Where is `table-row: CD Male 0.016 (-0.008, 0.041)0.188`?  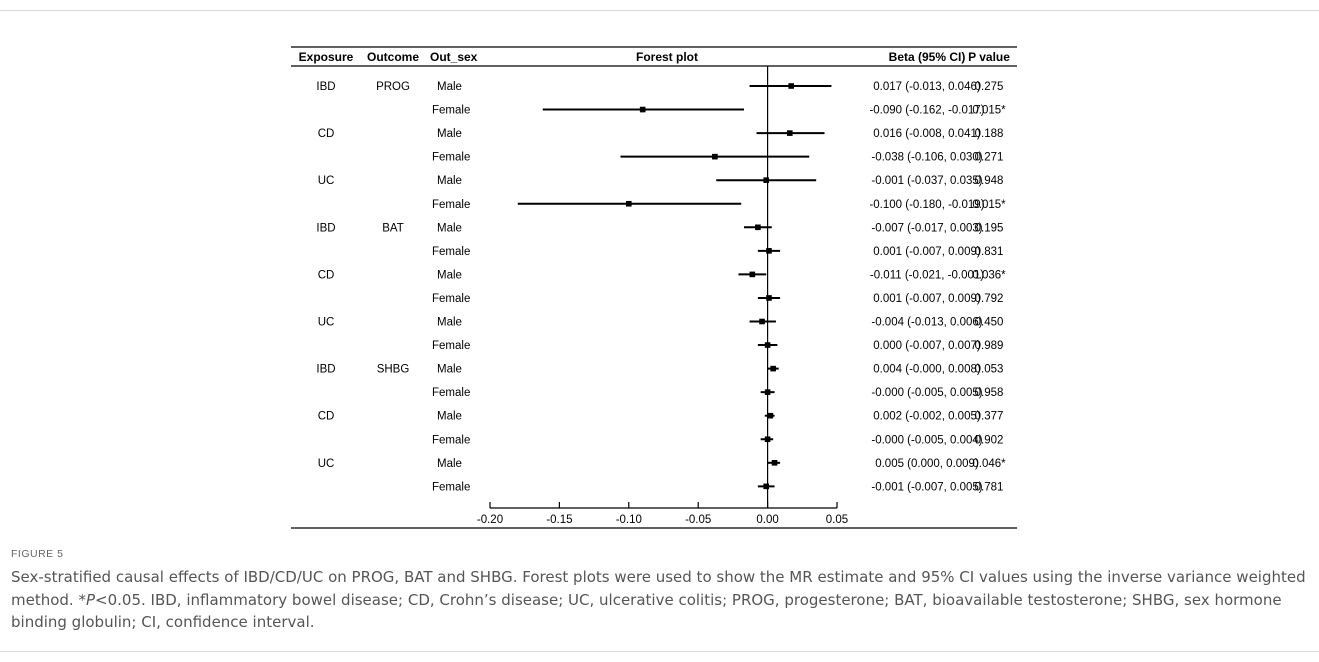 table-row: CD Male 0.016 (-0.008, 0.041)0.188 is located at coordinates (661, 134).